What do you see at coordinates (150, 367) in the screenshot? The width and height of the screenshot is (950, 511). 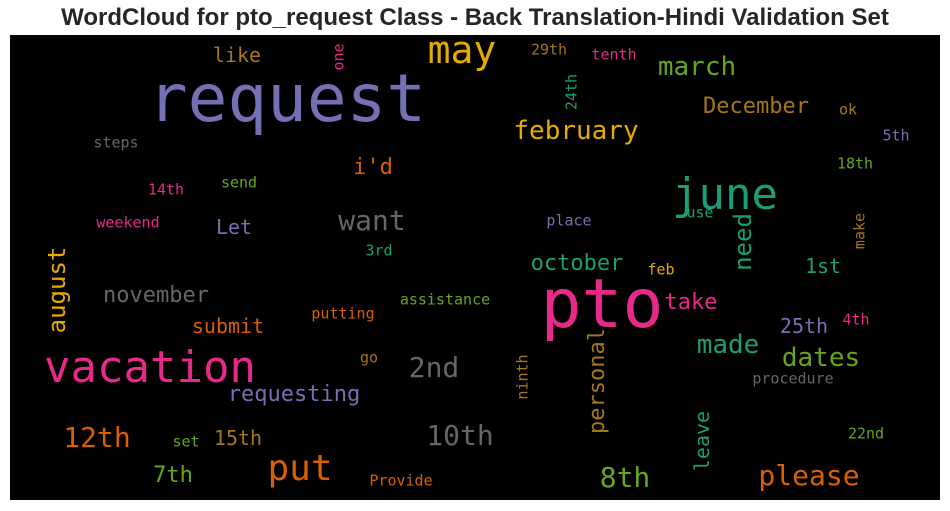 I see `word-vacation: vacation` at bounding box center [150, 367].